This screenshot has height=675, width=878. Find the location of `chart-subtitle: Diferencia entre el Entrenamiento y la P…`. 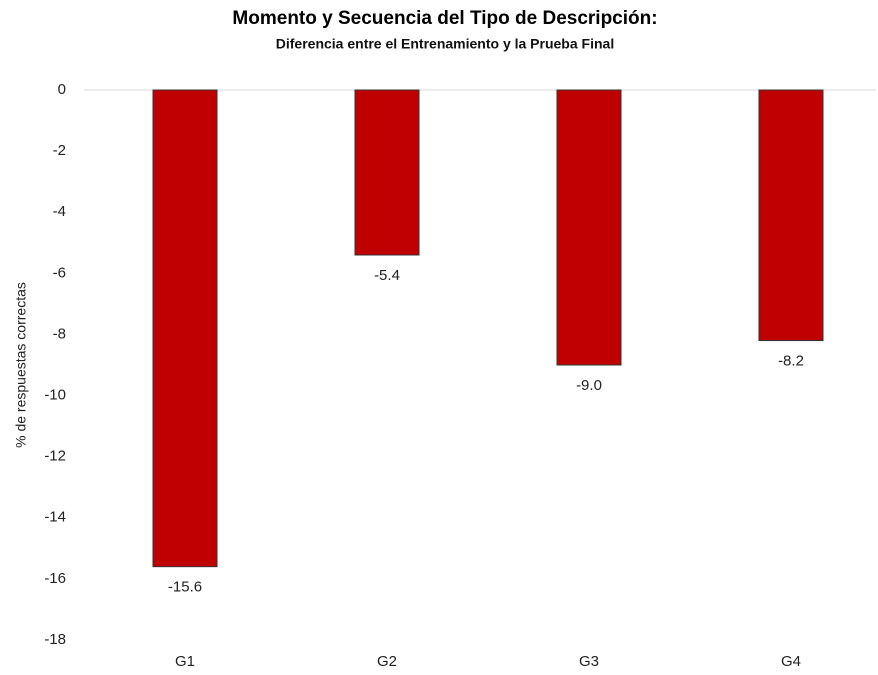

chart-subtitle: Diferencia entre el Entrenamiento y la P… is located at coordinates (445, 44).